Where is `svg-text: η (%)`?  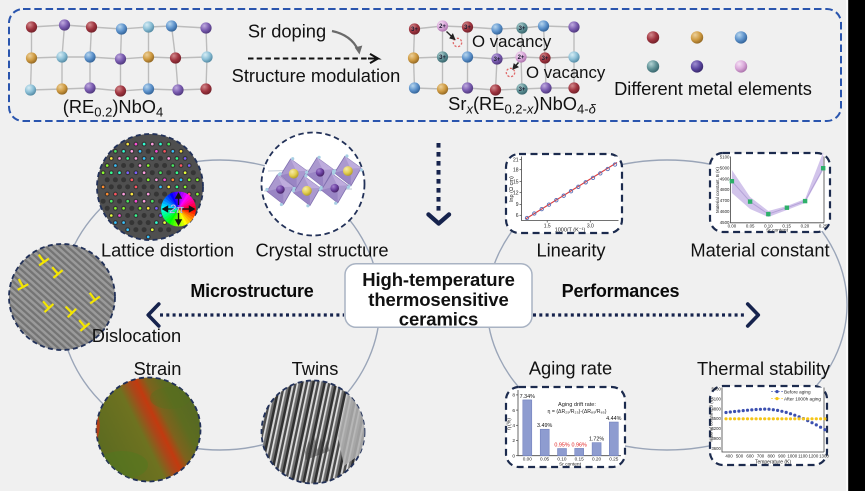 svg-text: η (%) is located at coordinates (510, 424).